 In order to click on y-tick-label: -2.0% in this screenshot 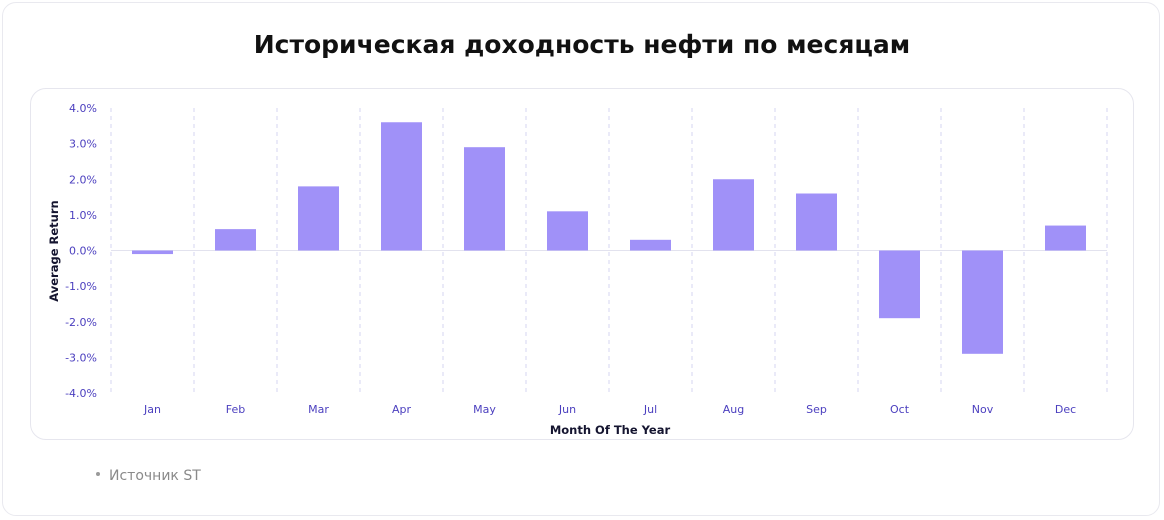, I will do `click(81, 322)`.